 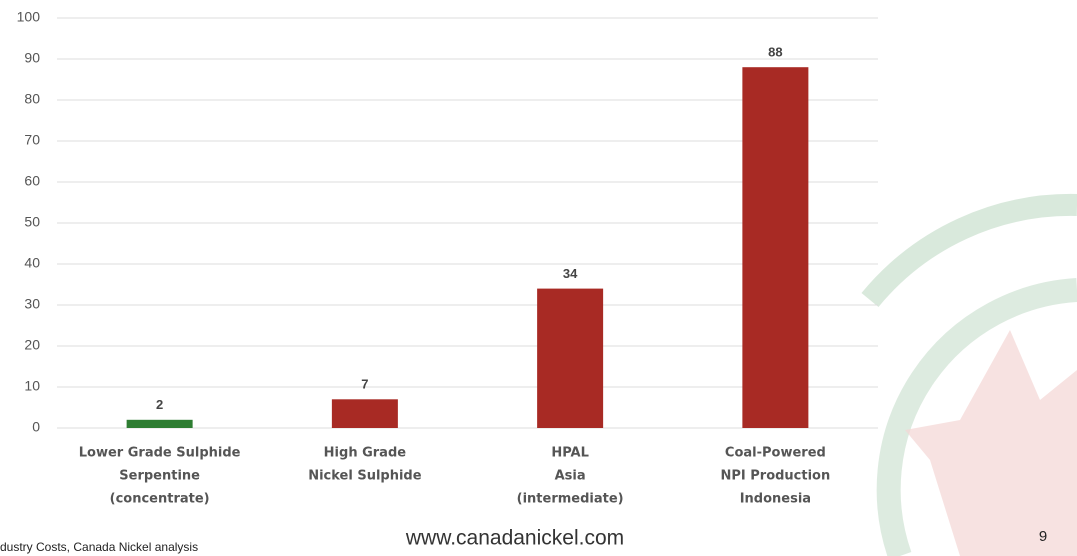 What do you see at coordinates (365, 453) in the screenshot?
I see `x-tick-label: High Grade` at bounding box center [365, 453].